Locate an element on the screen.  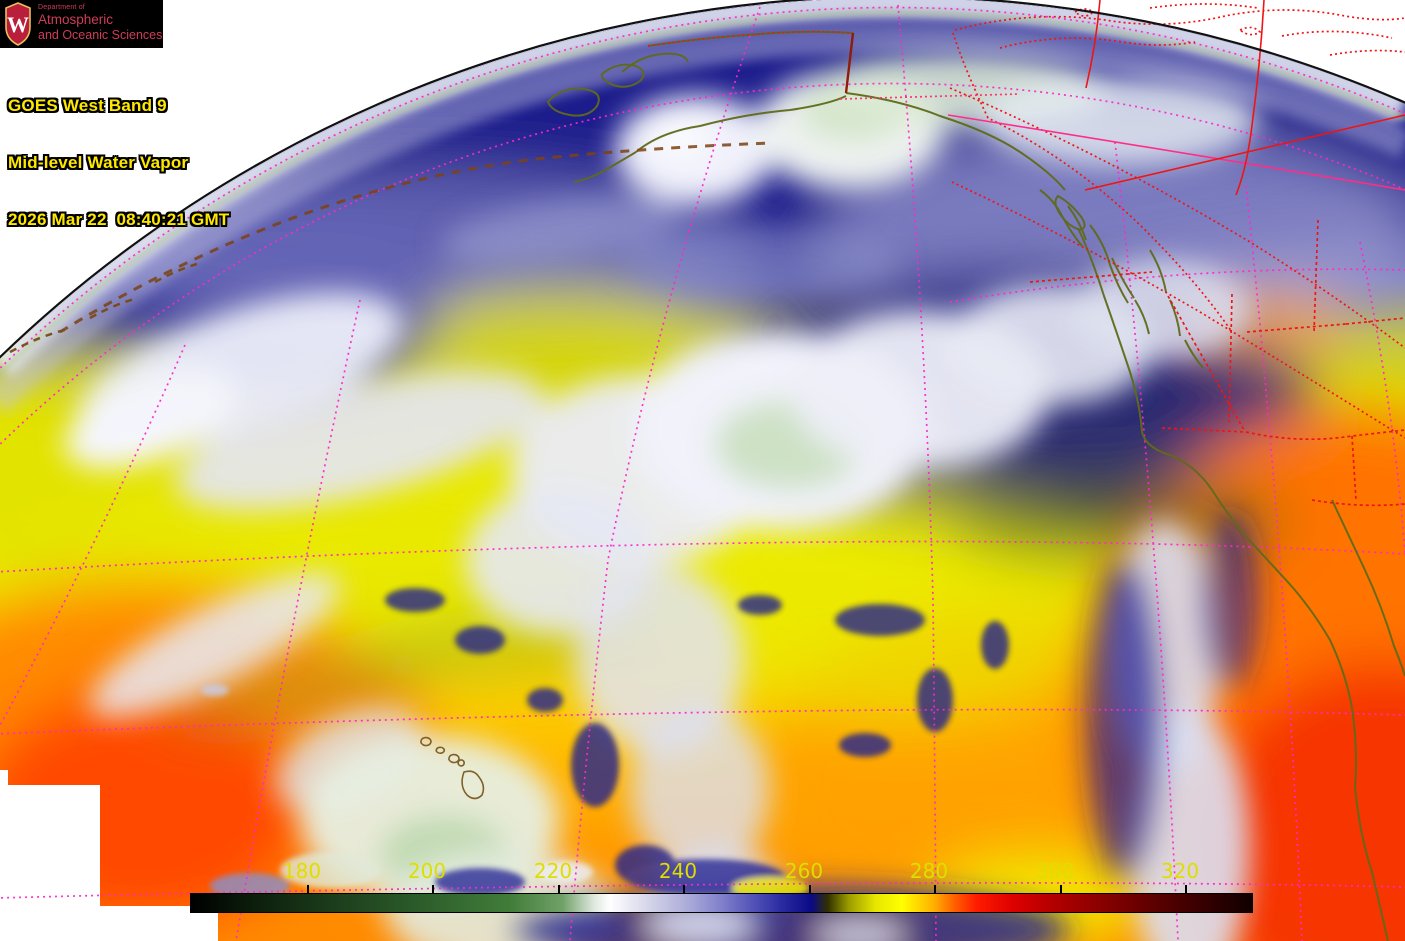
logo-department-line: Department of is located at coordinates (61, 7).